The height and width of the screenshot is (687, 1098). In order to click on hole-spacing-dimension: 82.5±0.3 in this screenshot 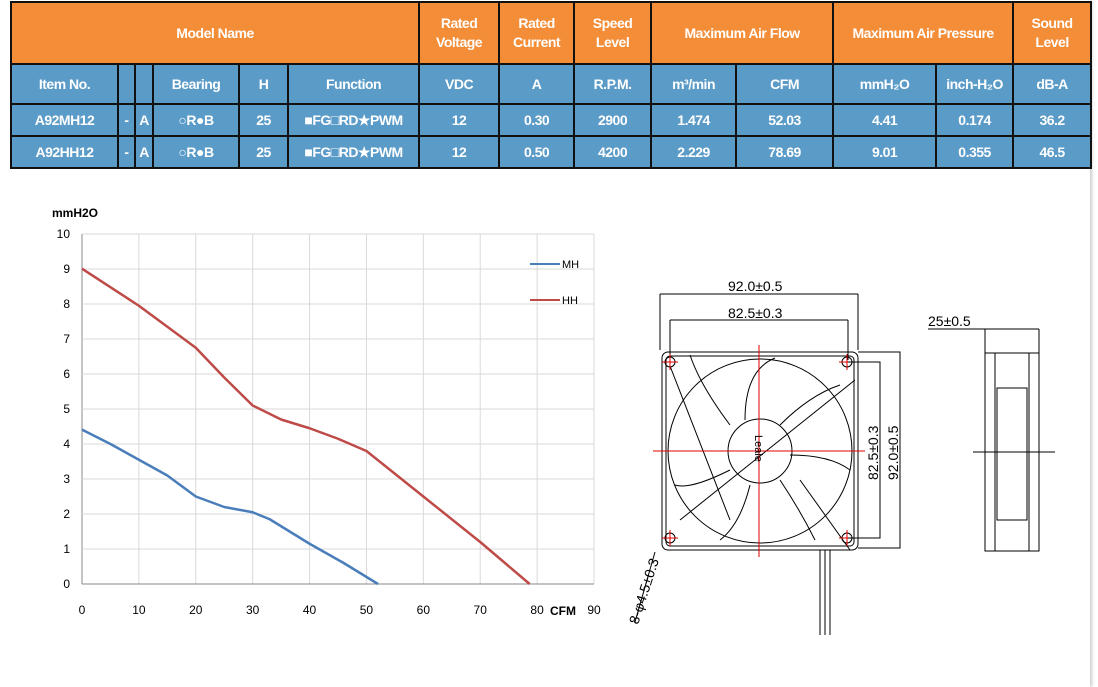, I will do `click(755, 313)`.